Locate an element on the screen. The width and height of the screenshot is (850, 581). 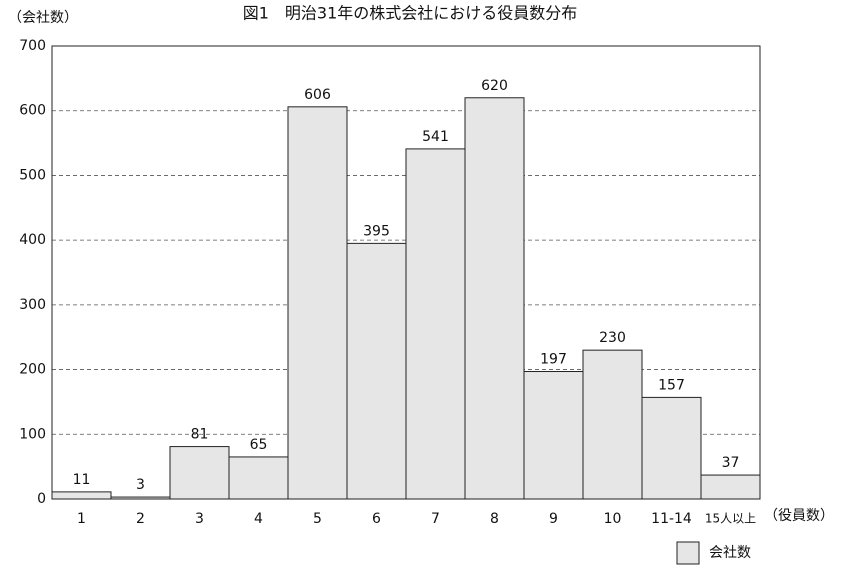
data-label: 37 is located at coordinates (731, 463).